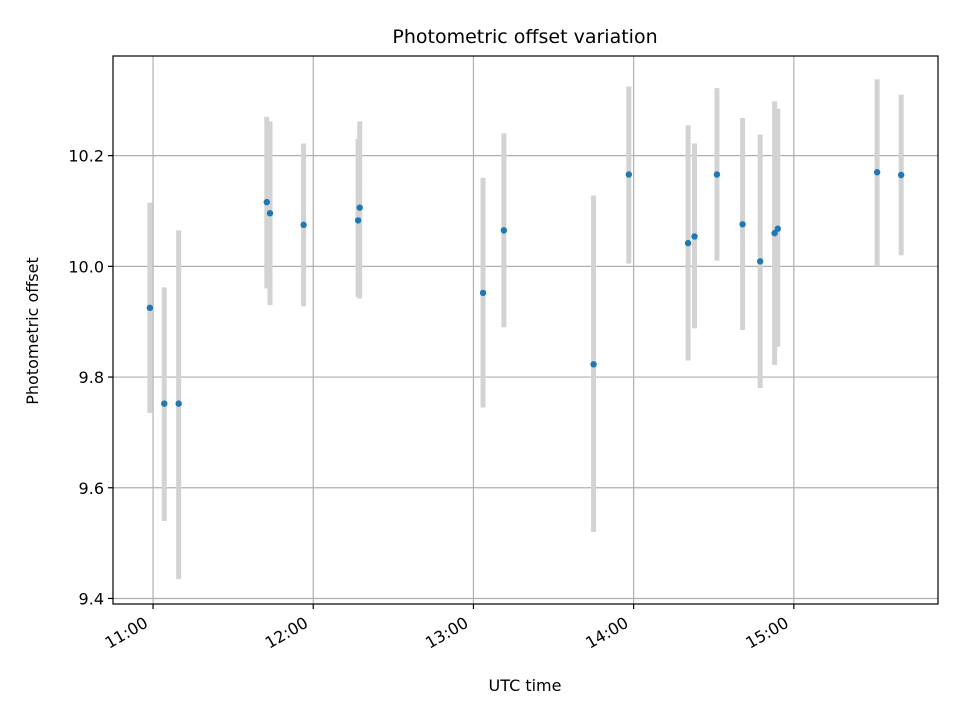 This screenshot has width=960, height=720. Describe the element at coordinates (86, 156) in the screenshot. I see `y-tick-label: 10.2` at that location.